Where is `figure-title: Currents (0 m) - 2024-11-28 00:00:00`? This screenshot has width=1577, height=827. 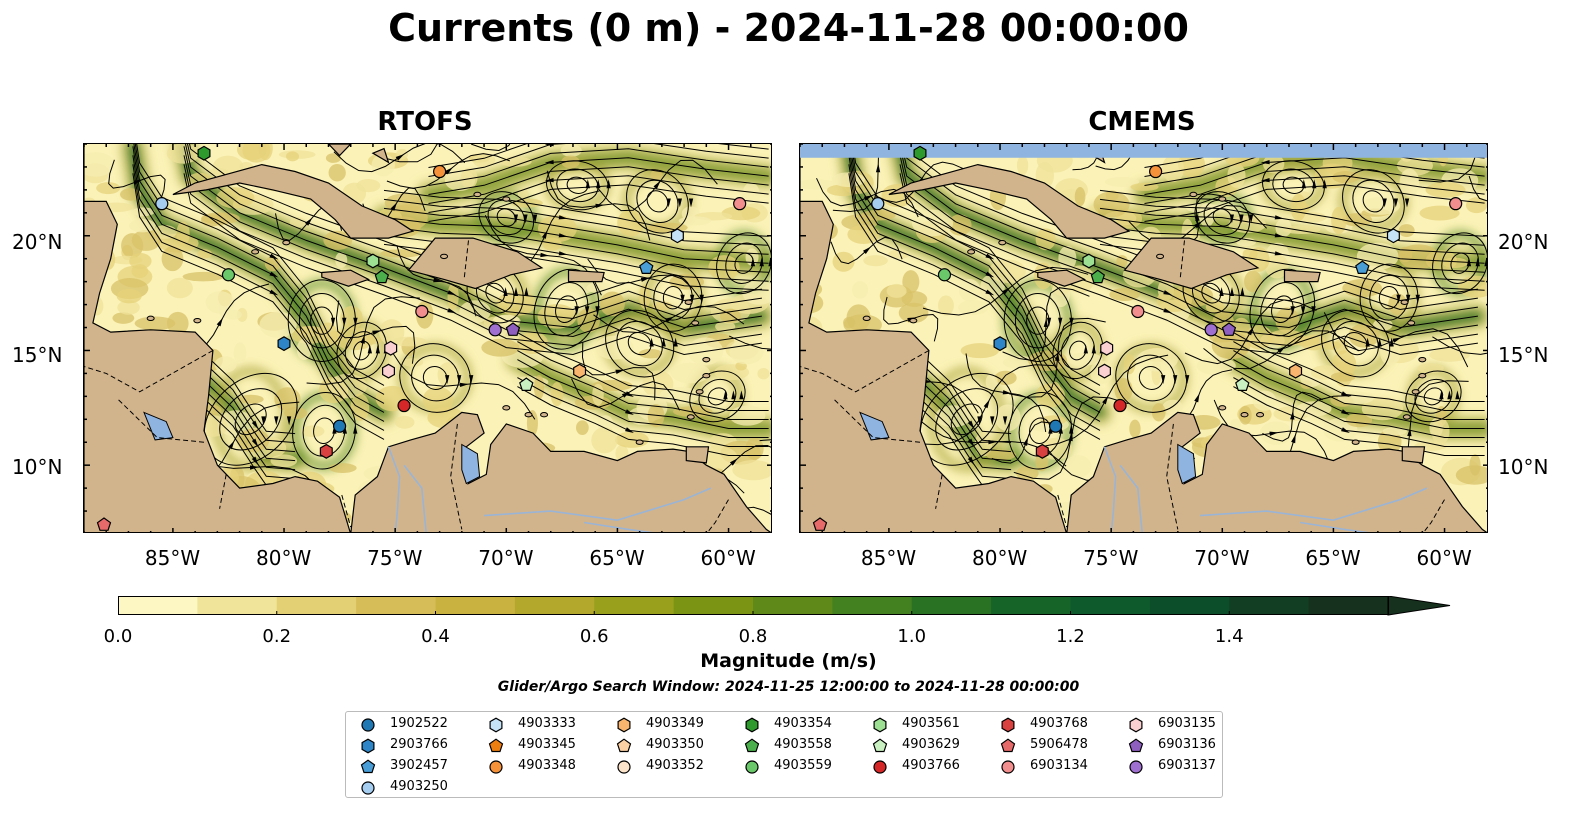
figure-title: Currents (0 m) - 2024-11-28 00:00:00 is located at coordinates (788, 28).